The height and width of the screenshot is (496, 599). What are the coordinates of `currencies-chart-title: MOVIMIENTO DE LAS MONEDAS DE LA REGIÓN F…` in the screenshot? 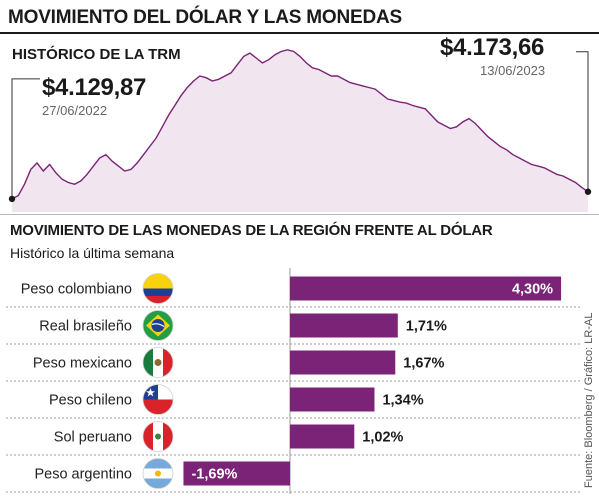 It's located at (251, 230).